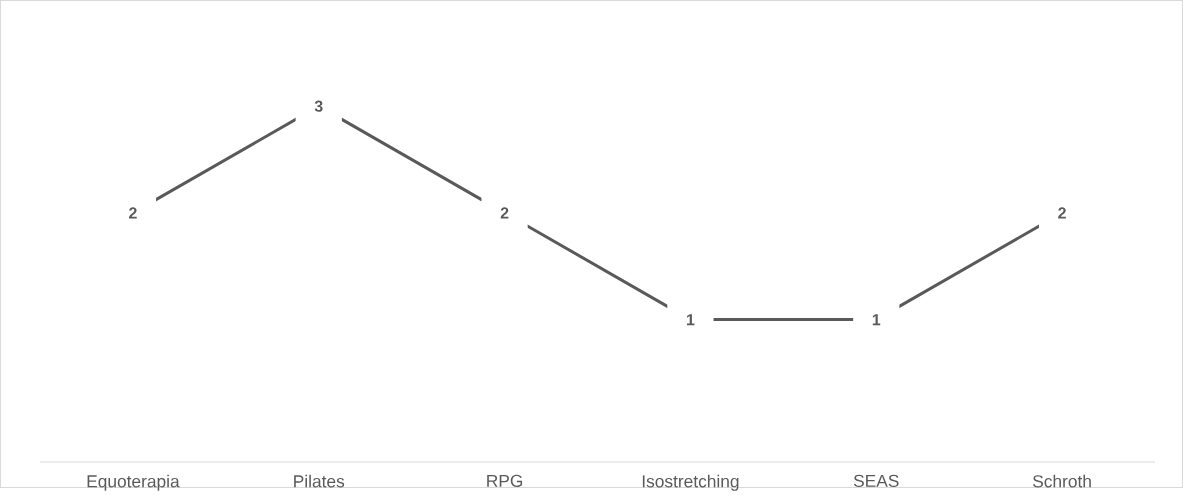  I want to click on x-tick-label: Pilates, so click(319, 481).